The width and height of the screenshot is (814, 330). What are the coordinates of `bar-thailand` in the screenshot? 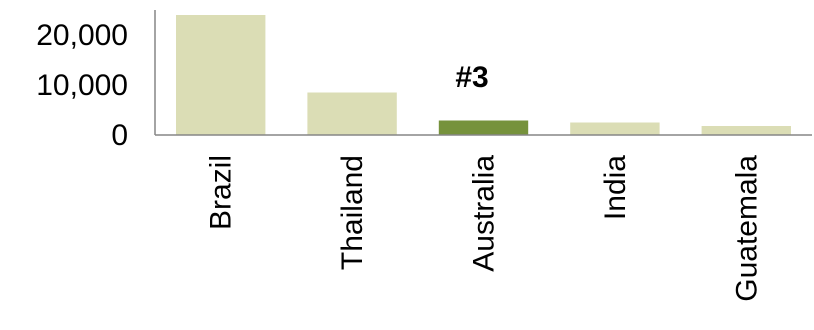 It's located at (352, 113).